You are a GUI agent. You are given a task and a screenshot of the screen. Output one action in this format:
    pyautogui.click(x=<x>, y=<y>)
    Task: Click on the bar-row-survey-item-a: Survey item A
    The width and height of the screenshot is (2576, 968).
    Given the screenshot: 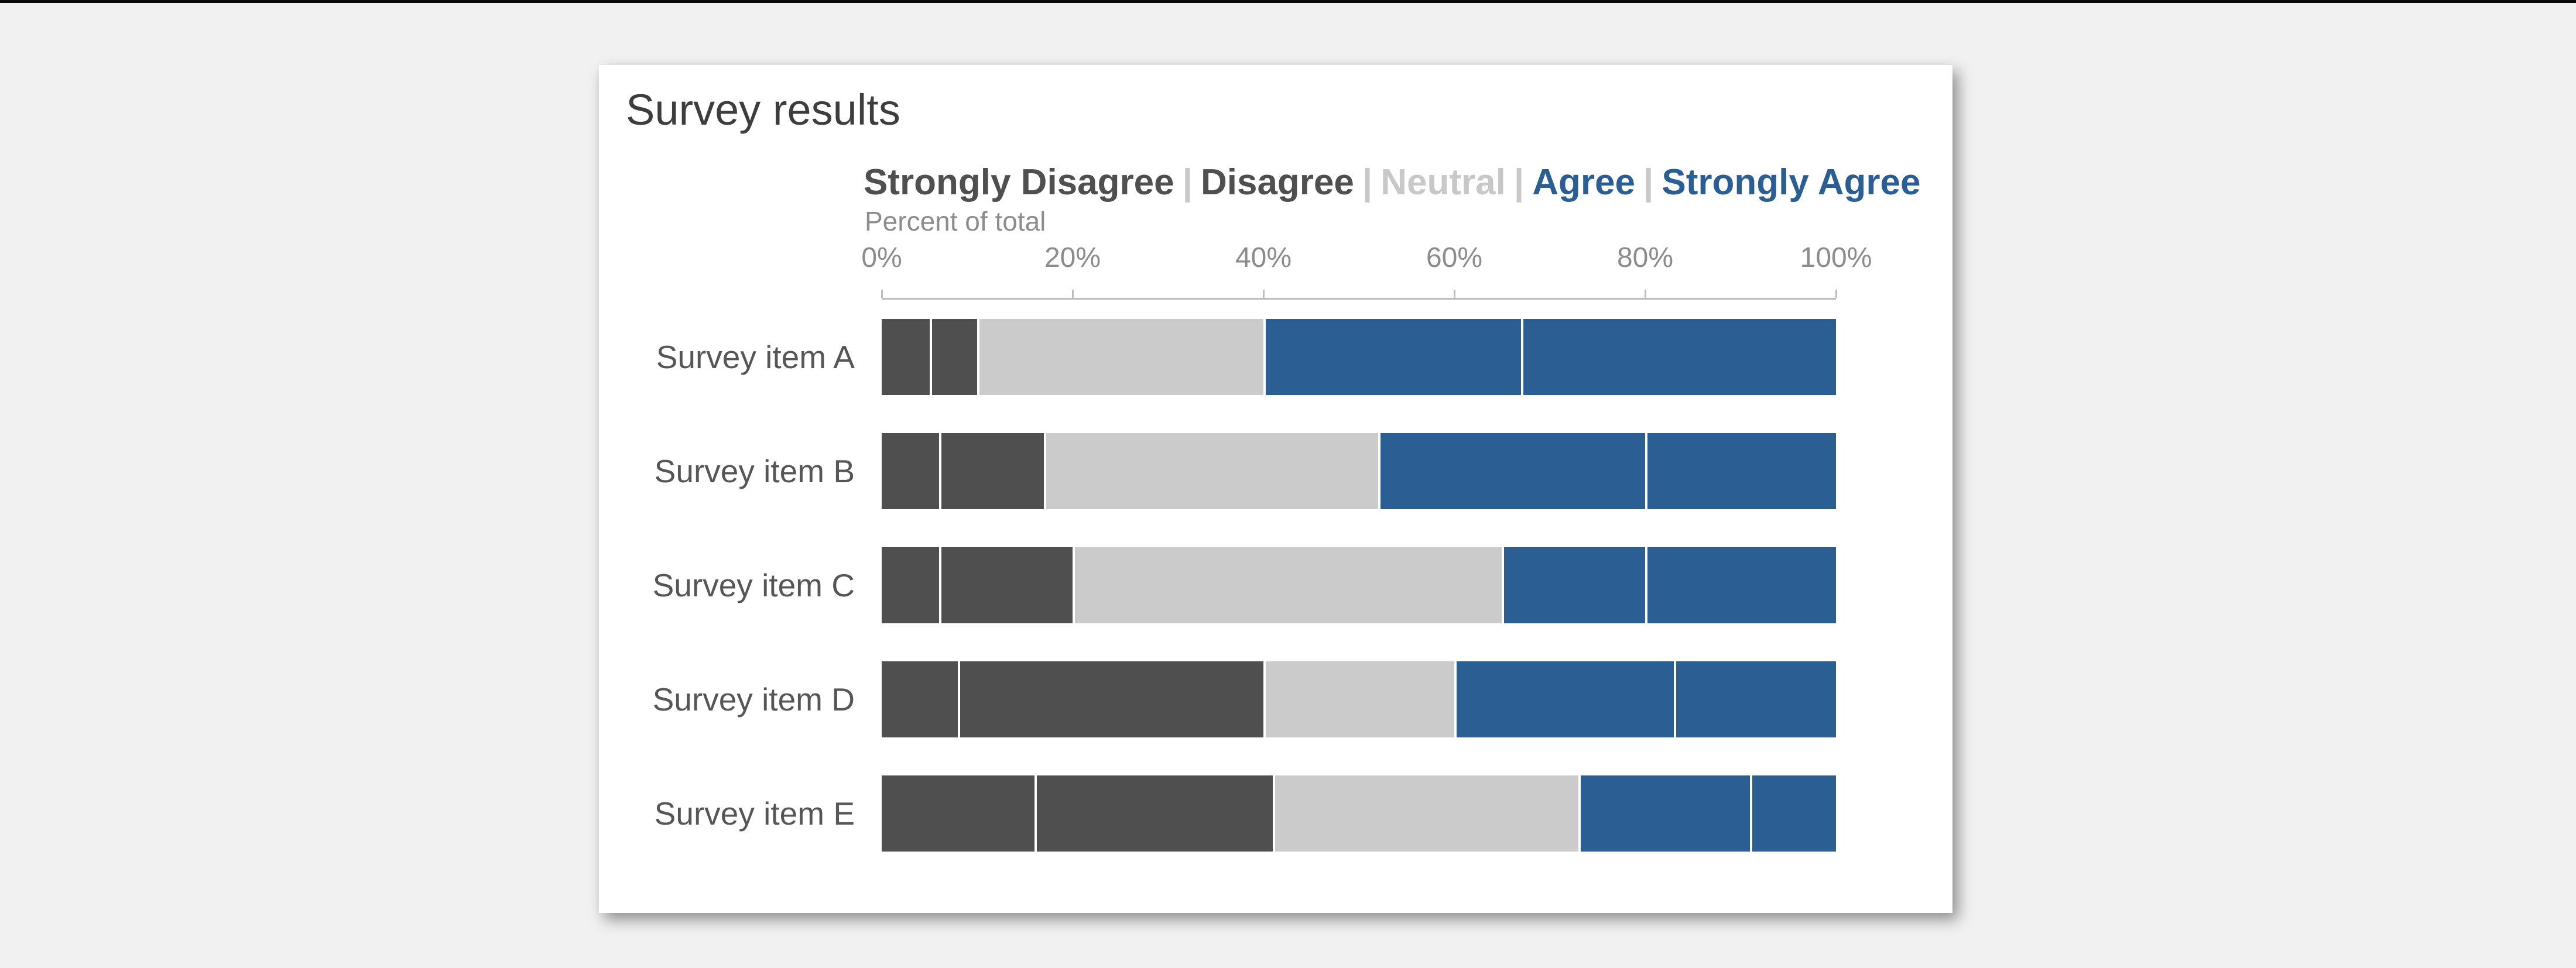 What is the action you would take?
    pyautogui.click(x=1275, y=356)
    